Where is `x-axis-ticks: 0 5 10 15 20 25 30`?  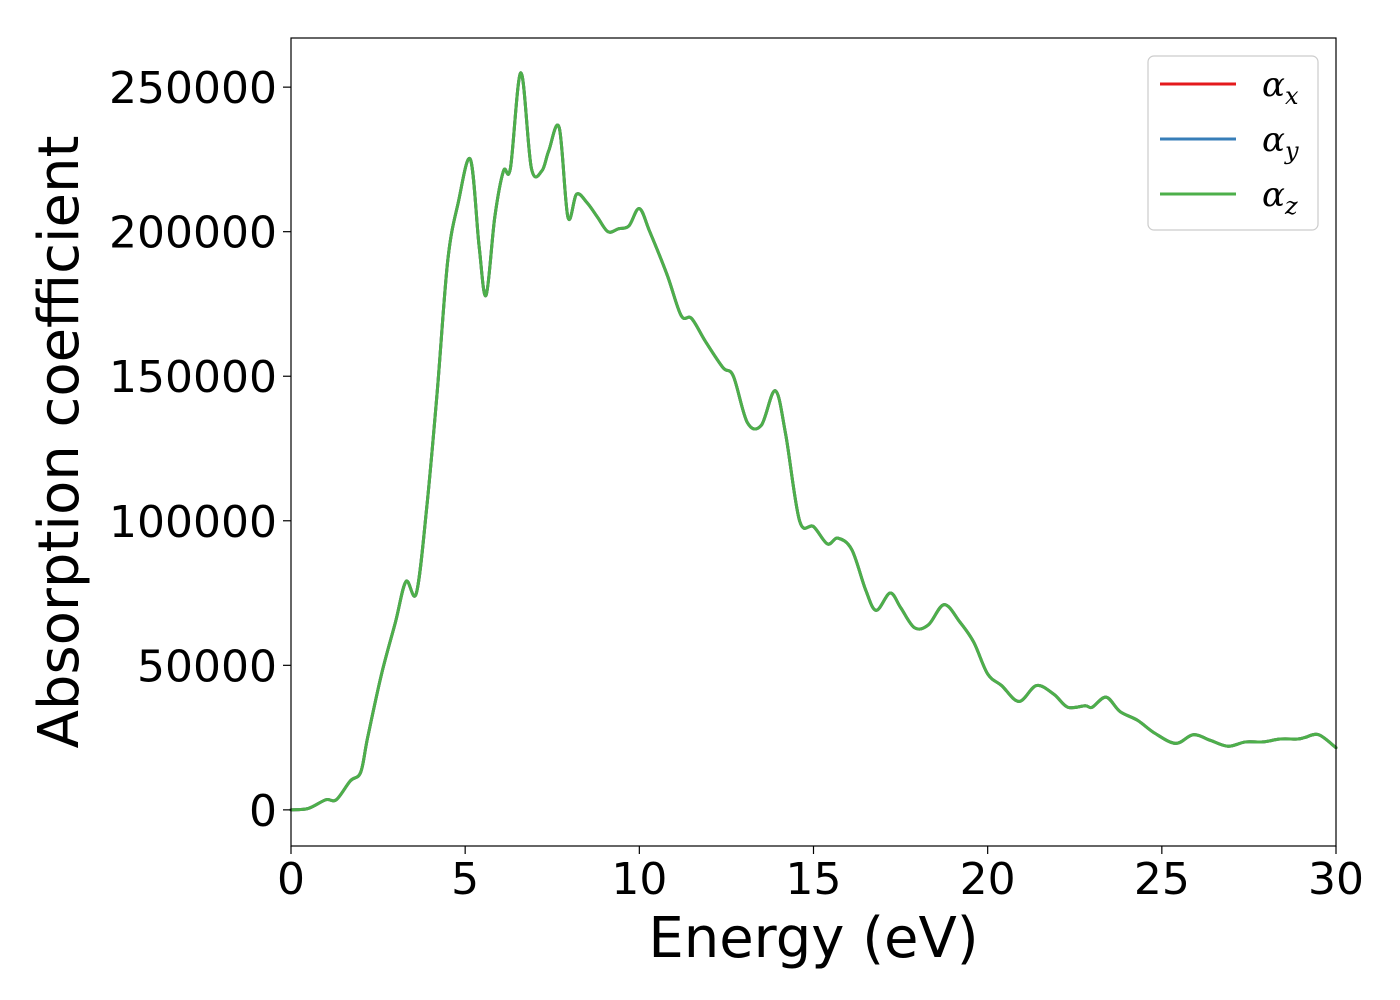 x-axis-ticks: 0 5 10 15 20 25 30 is located at coordinates (820, 875).